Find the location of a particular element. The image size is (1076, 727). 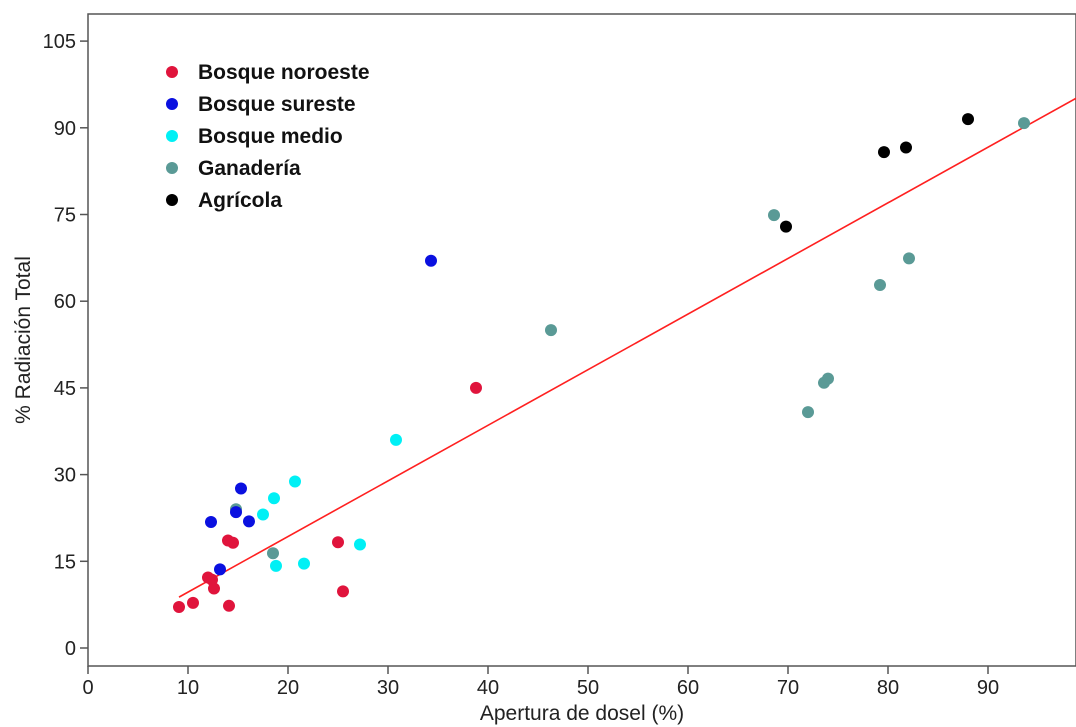

x-tick-label: 0 is located at coordinates (87, 688).